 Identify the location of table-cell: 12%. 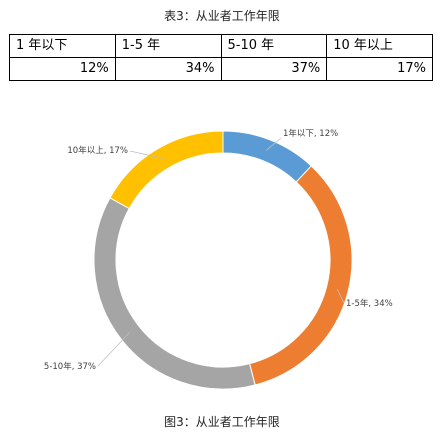
(62, 69).